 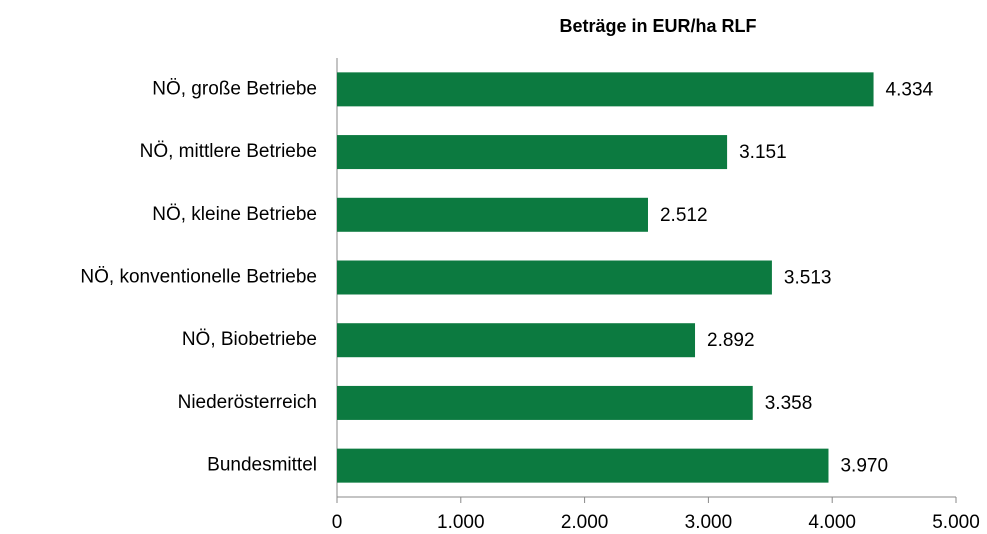 I want to click on y-tick-label: Niederösterreich, so click(x=247, y=402).